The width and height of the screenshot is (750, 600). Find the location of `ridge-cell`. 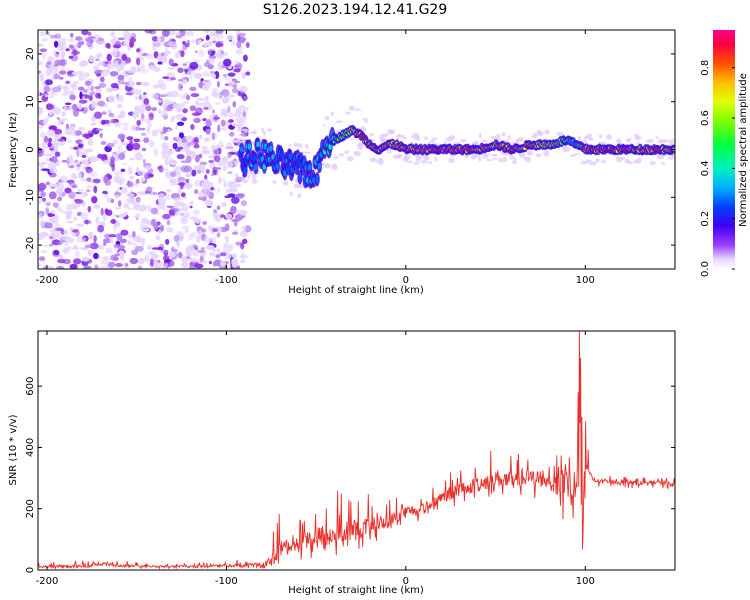

ridge-cell is located at coordinates (288, 168).